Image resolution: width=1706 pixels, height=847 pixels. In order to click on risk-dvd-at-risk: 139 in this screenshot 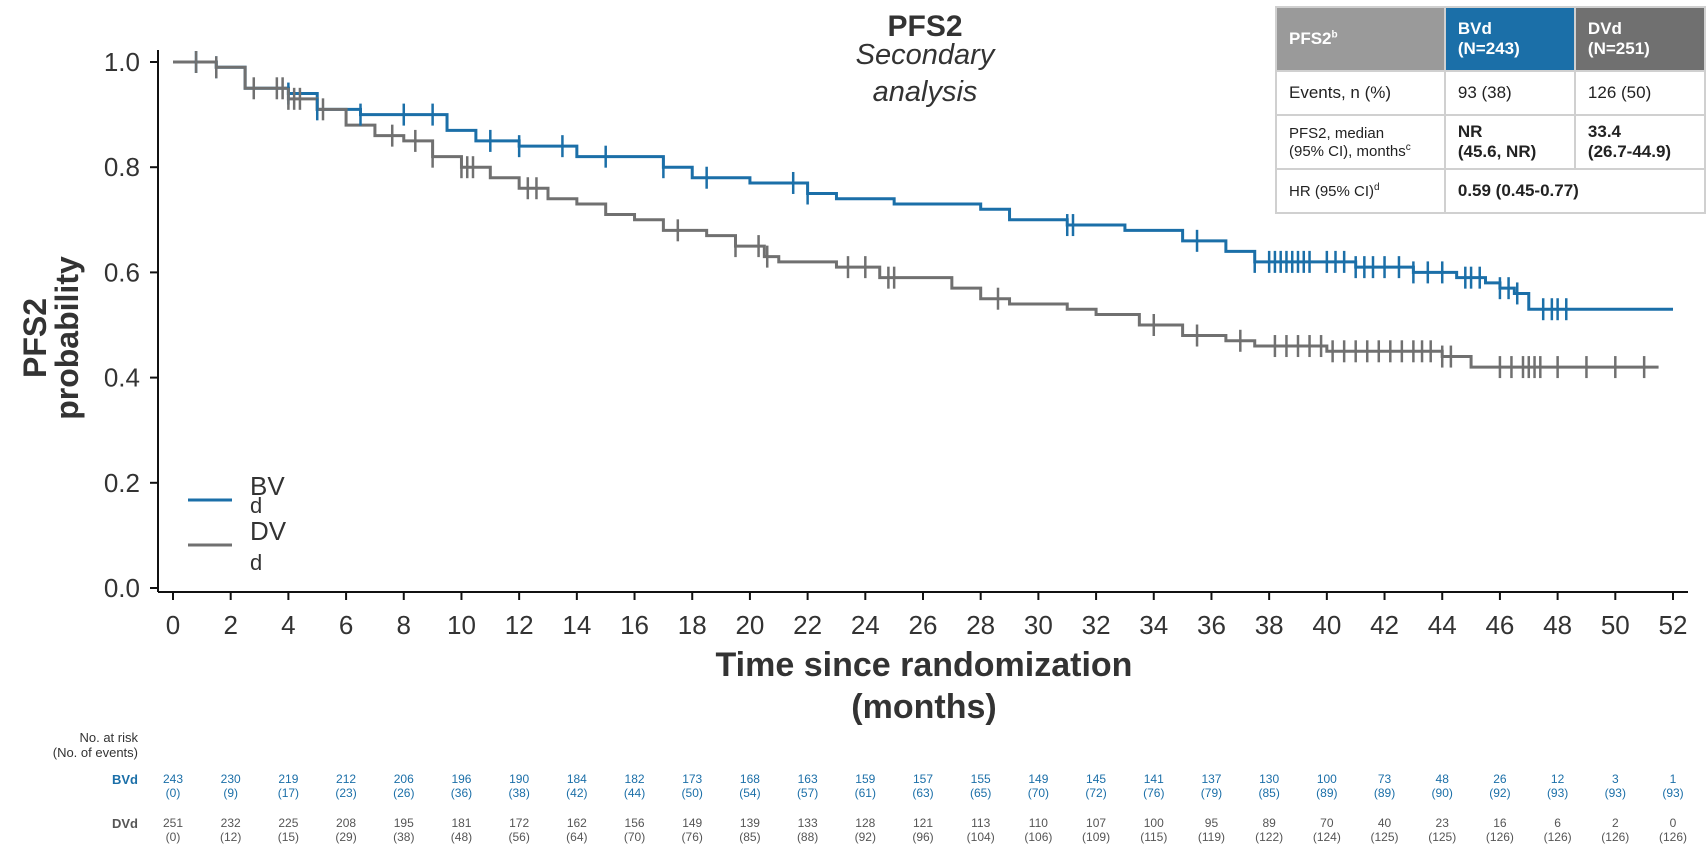, I will do `click(749, 823)`.